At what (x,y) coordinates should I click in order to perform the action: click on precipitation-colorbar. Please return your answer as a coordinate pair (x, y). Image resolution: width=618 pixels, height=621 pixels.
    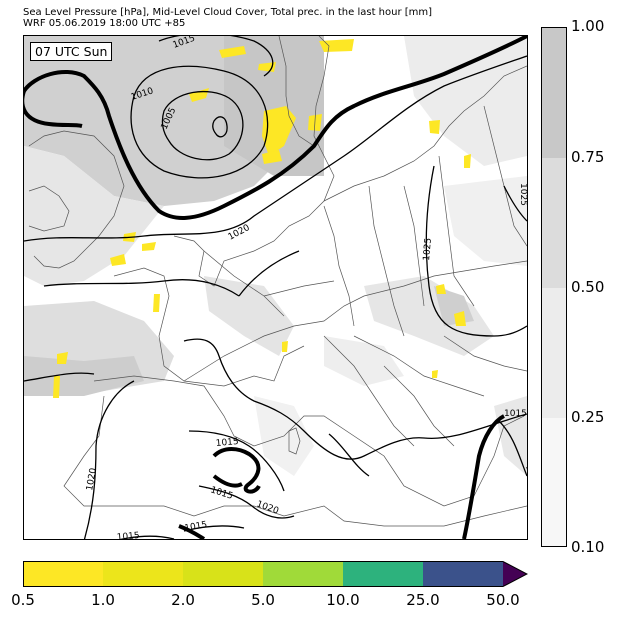
    Looking at the image, I should click on (275, 574).